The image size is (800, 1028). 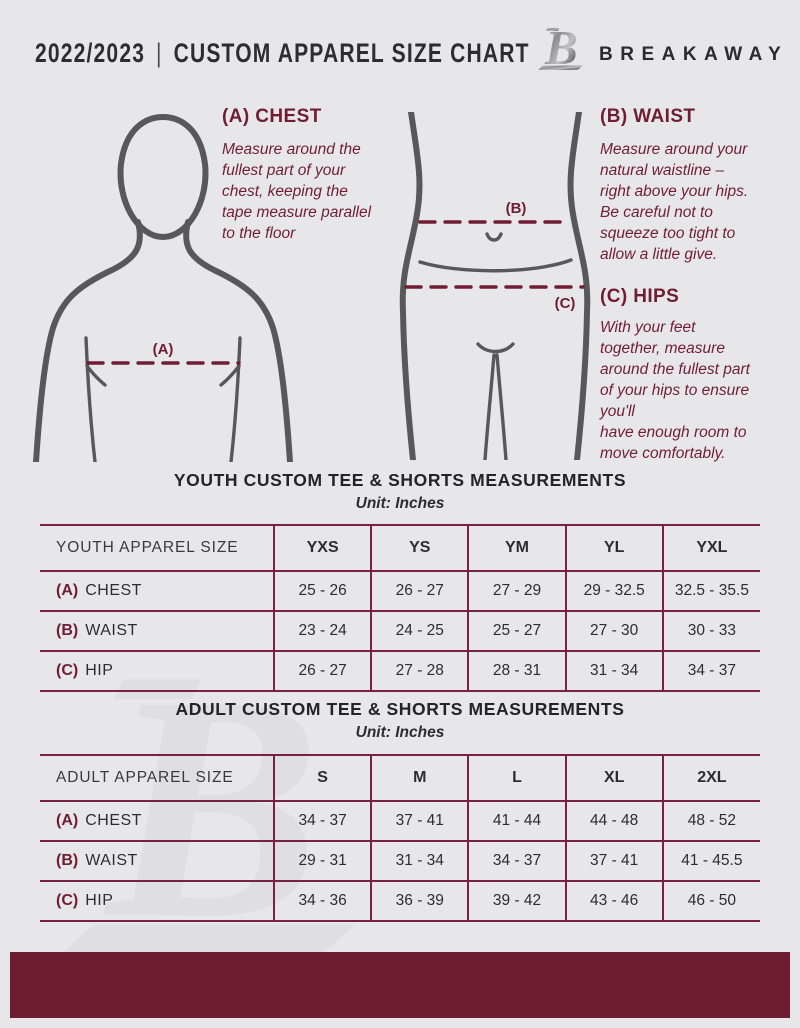 I want to click on size-column-header: XL, so click(x=613, y=778).